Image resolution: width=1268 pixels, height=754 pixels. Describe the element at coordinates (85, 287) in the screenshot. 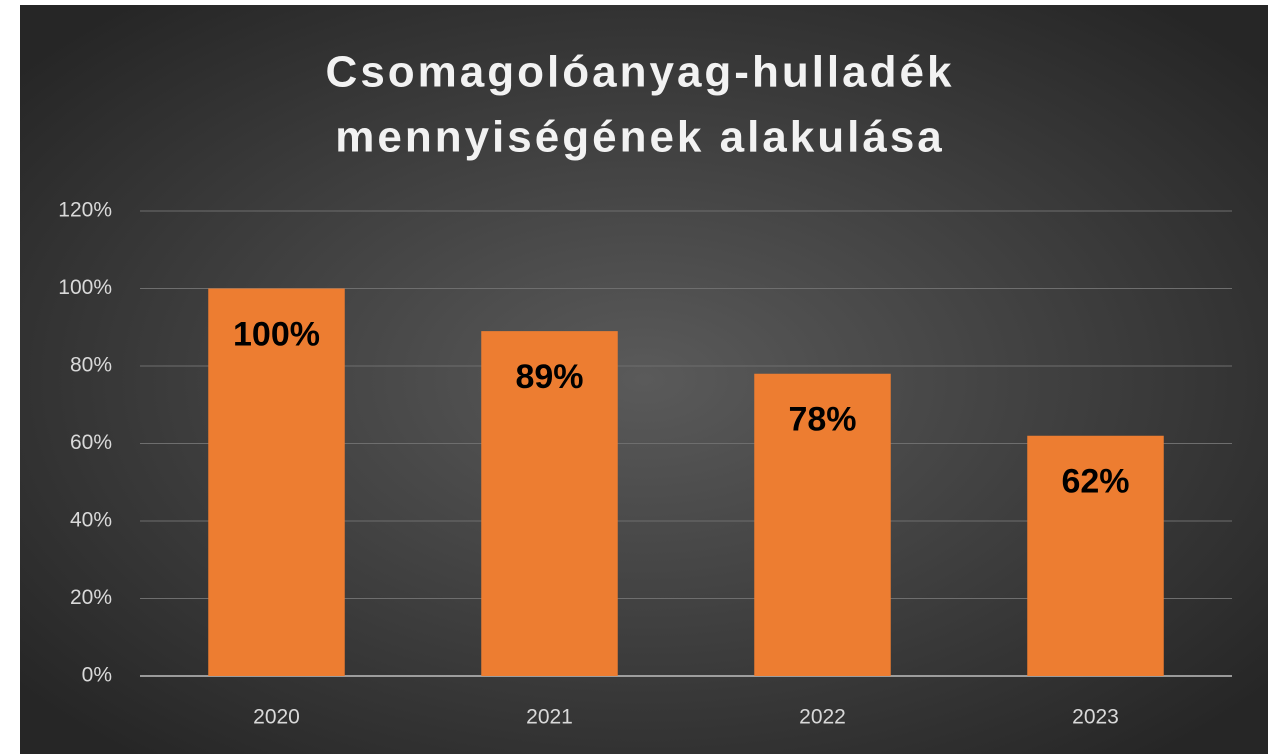

I see `y-tick-label: 100%` at that location.